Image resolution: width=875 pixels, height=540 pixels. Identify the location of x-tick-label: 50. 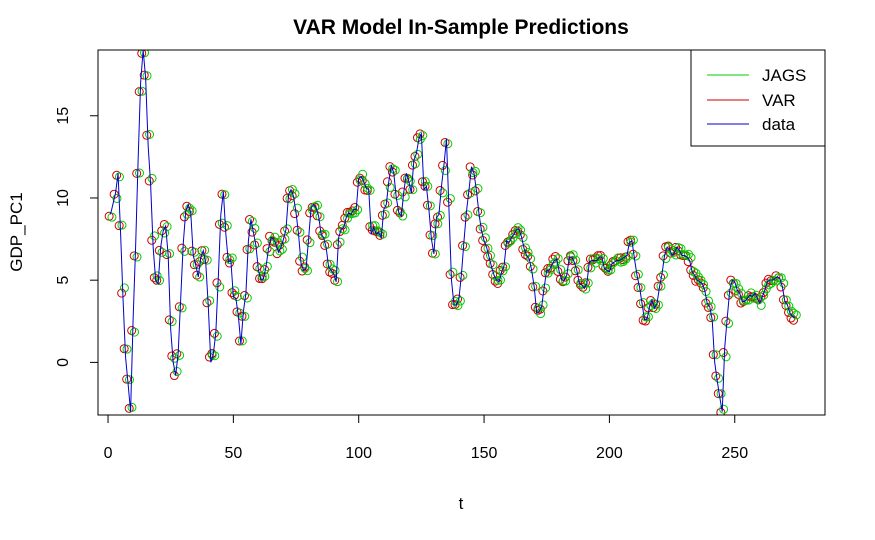
(233, 453).